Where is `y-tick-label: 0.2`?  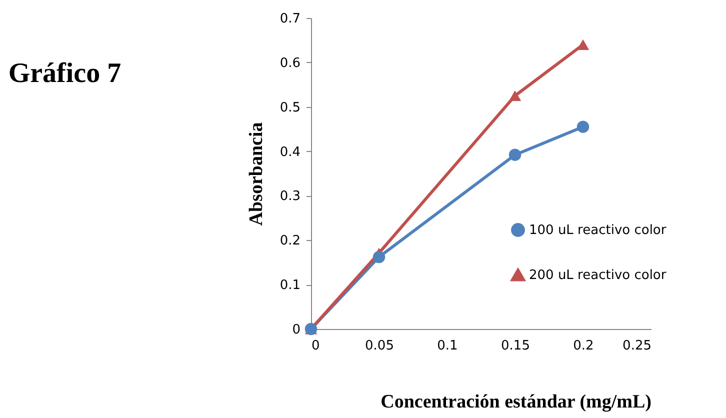
y-tick-label: 0.2 is located at coordinates (290, 241).